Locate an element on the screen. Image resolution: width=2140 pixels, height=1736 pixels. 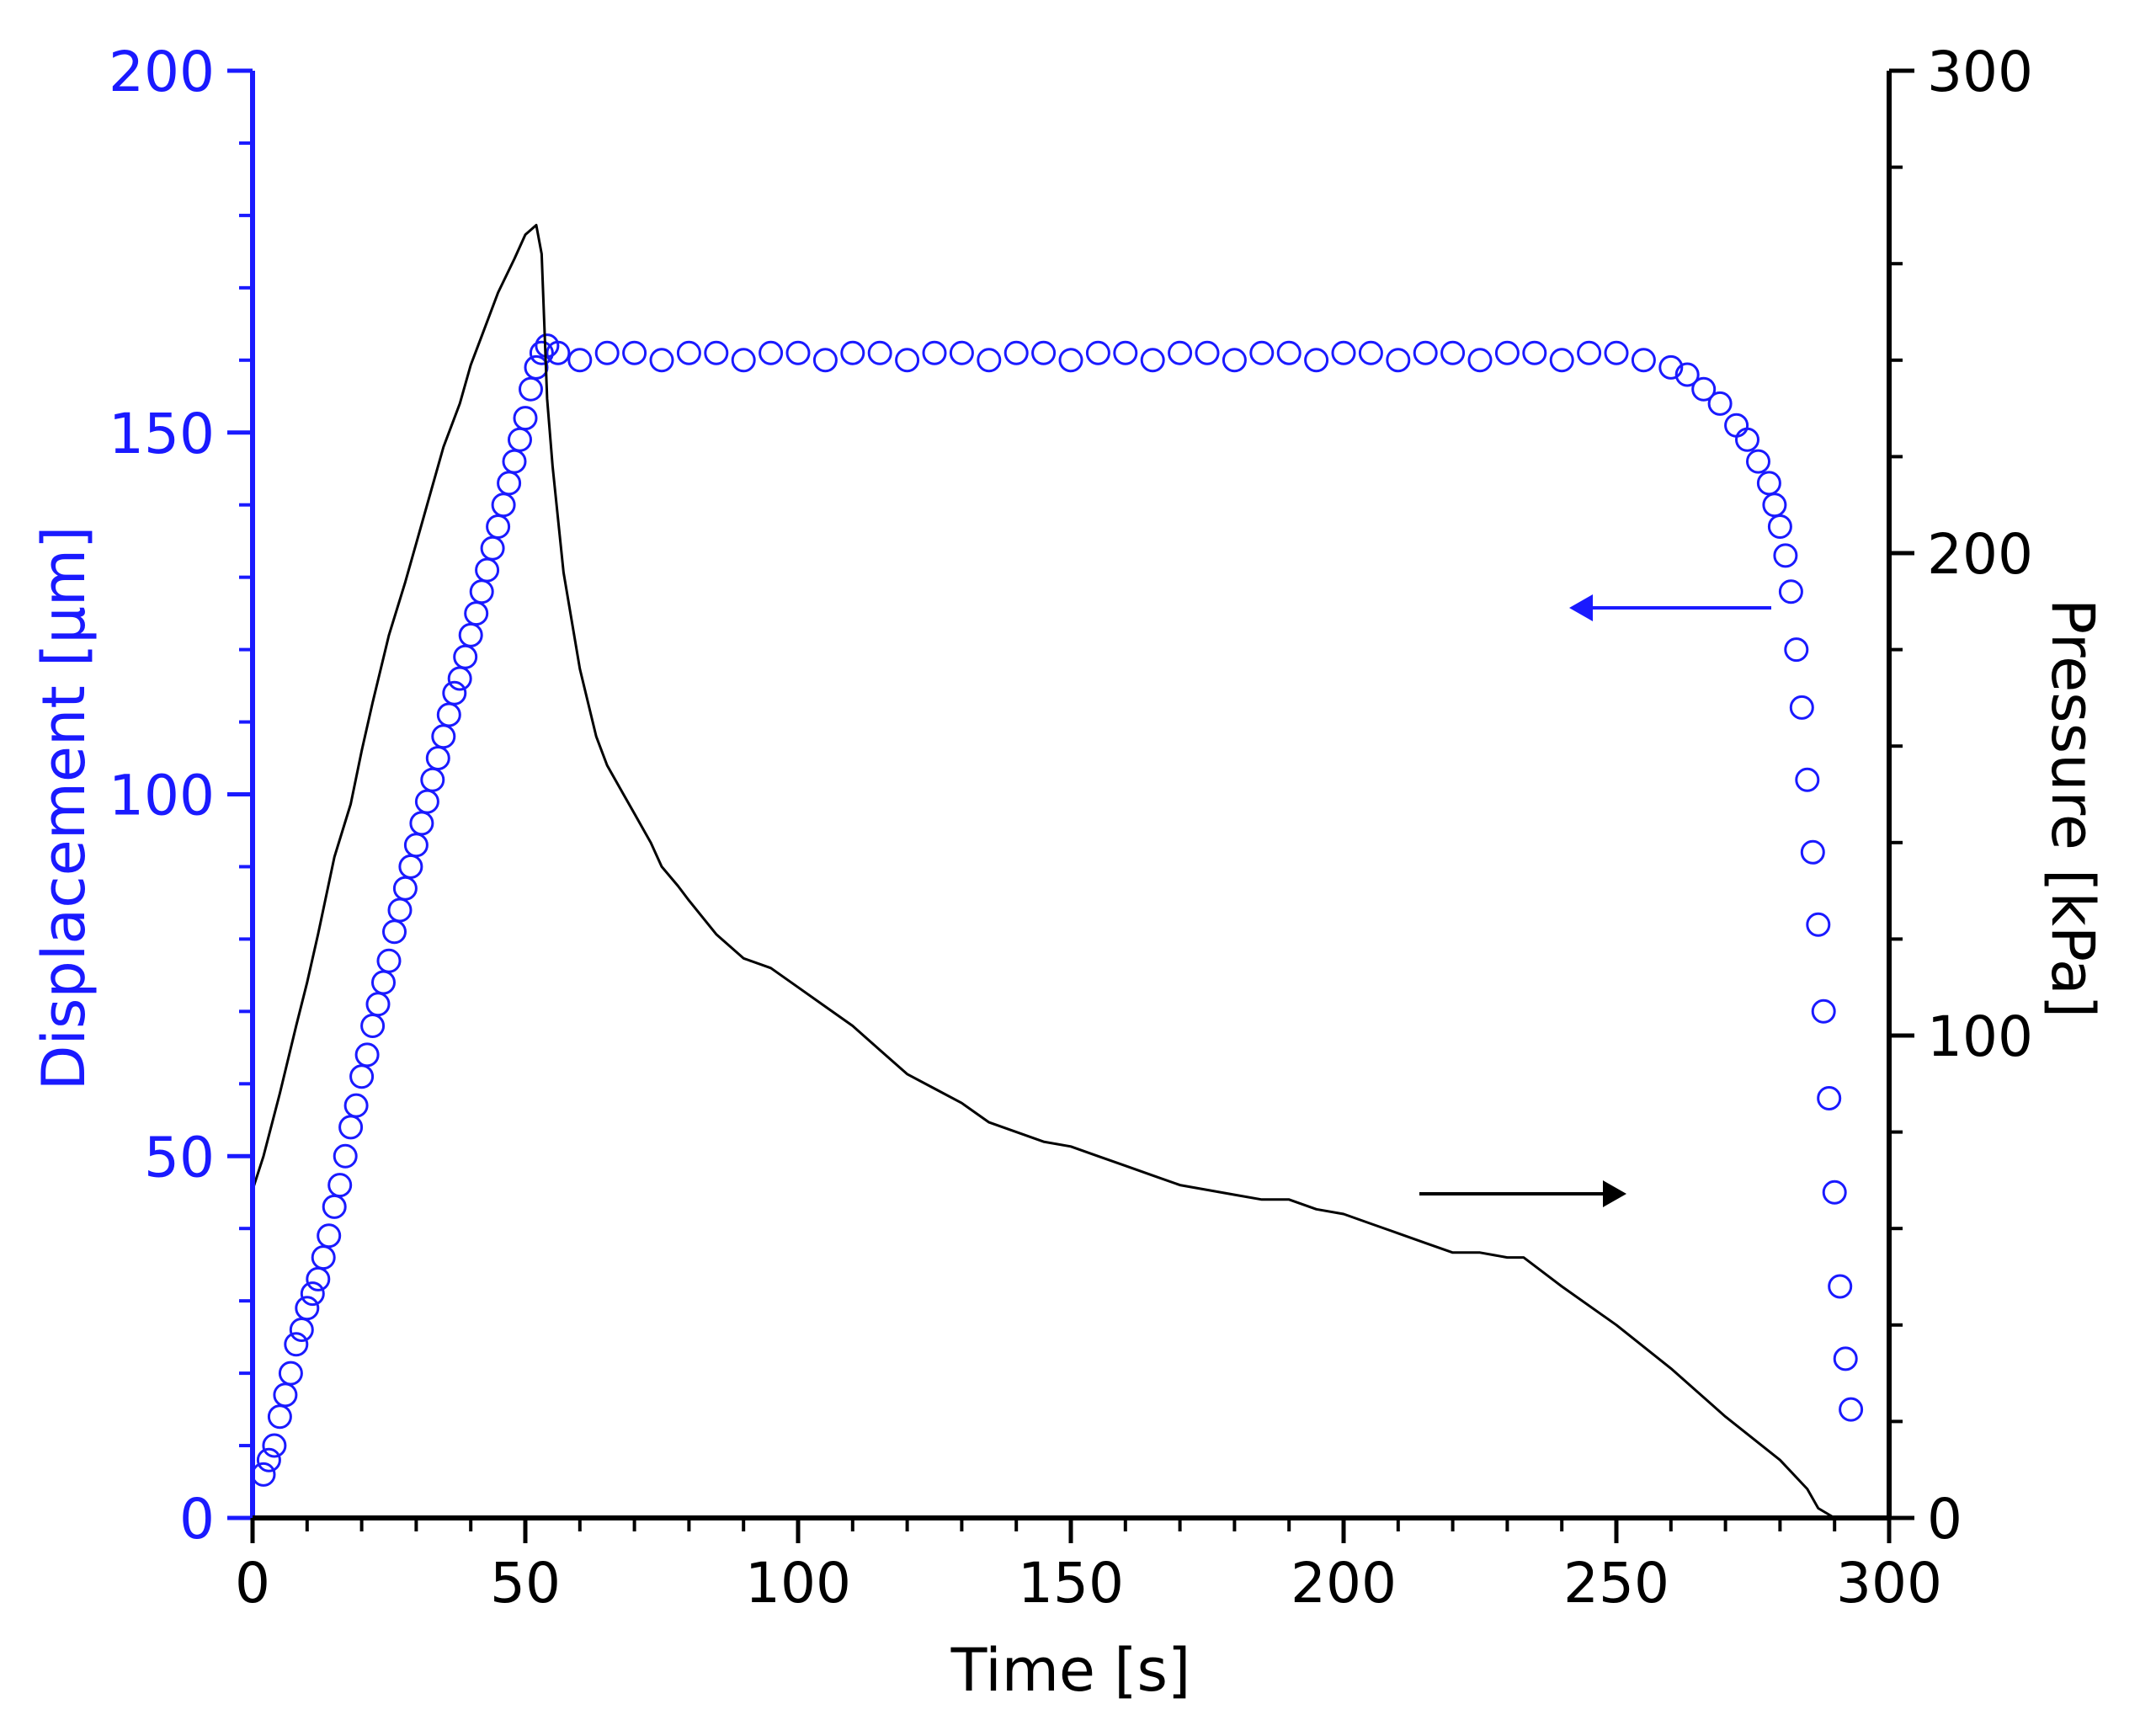
left-tick-label: 200 is located at coordinates (162, 72).